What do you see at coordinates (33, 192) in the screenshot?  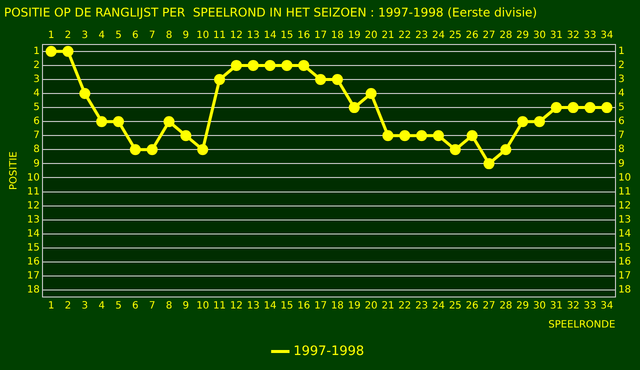 I see `y-tick-label: 11` at bounding box center [33, 192].